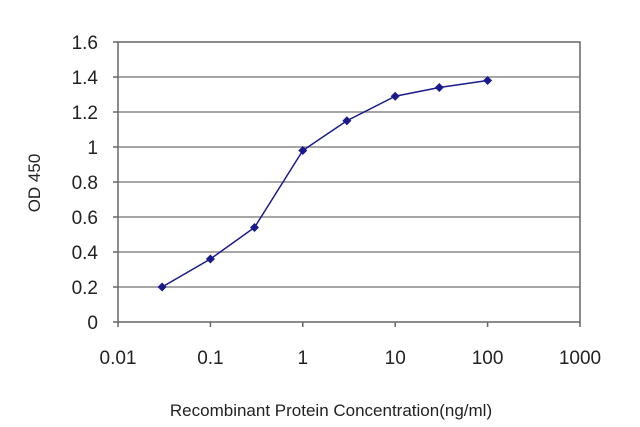 The width and height of the screenshot is (640, 427). Describe the element at coordinates (210, 358) in the screenshot. I see `x-tick-label: 0.1` at that location.